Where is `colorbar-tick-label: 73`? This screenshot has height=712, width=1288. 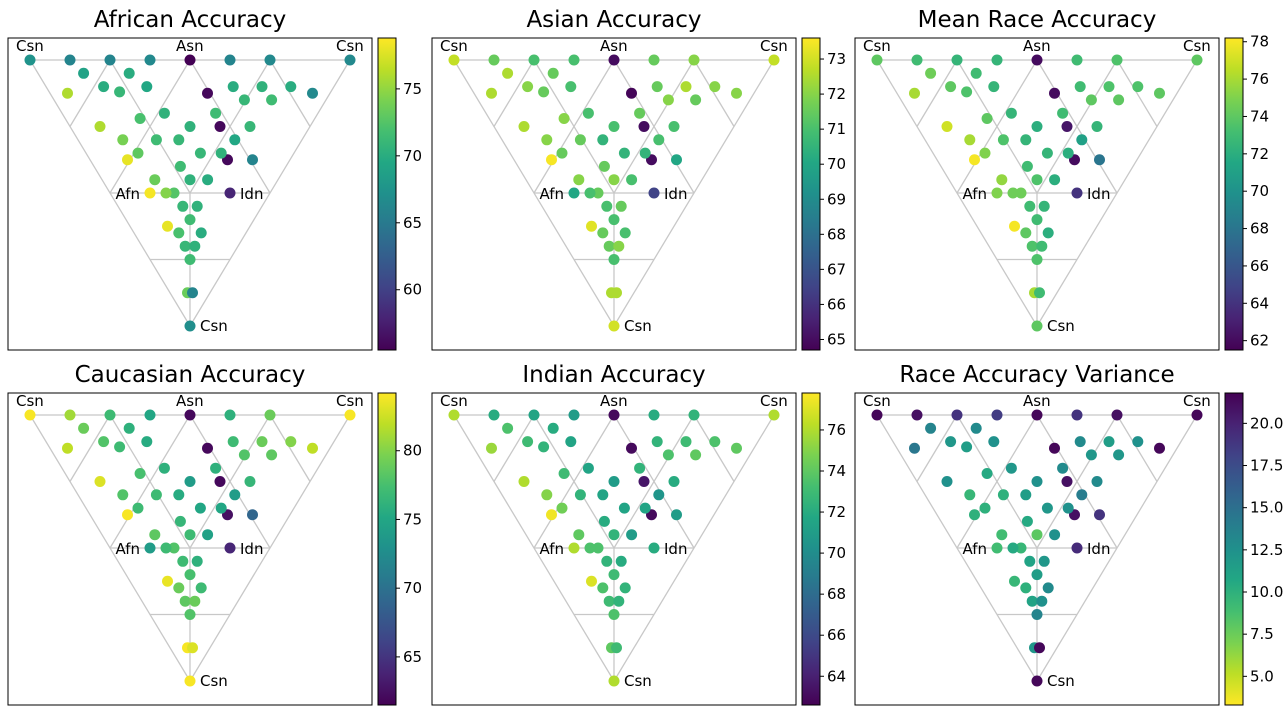
colorbar-tick-label: 73 is located at coordinates (836, 59).